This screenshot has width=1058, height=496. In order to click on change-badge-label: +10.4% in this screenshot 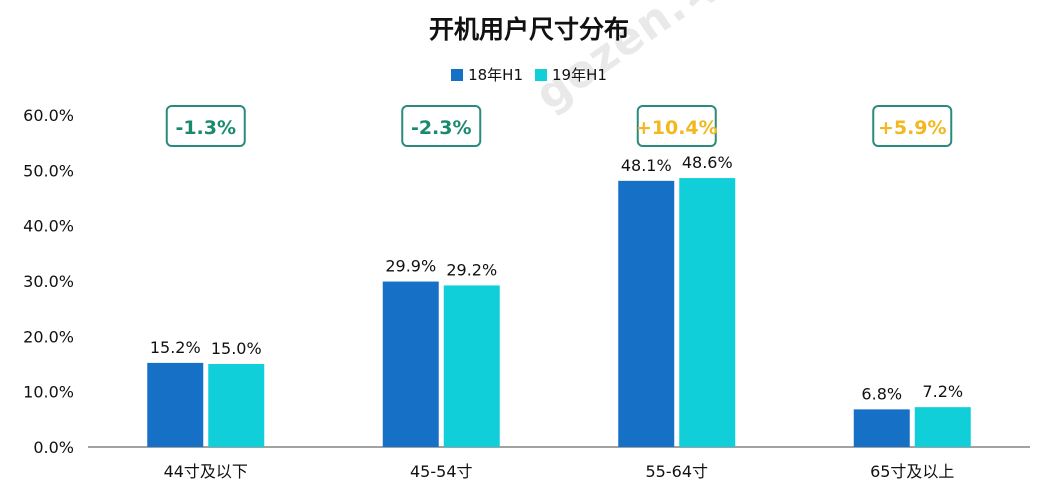, I will do `click(677, 128)`.